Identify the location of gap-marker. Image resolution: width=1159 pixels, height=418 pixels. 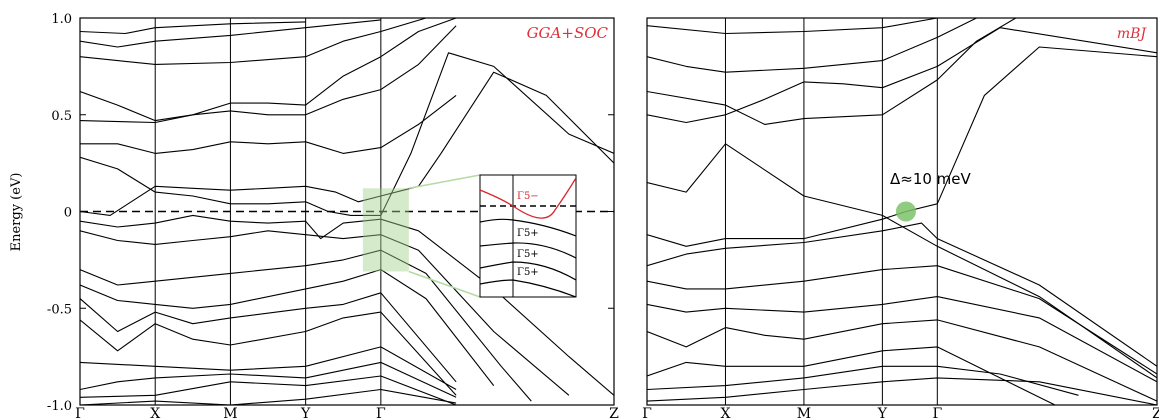
(905, 211).